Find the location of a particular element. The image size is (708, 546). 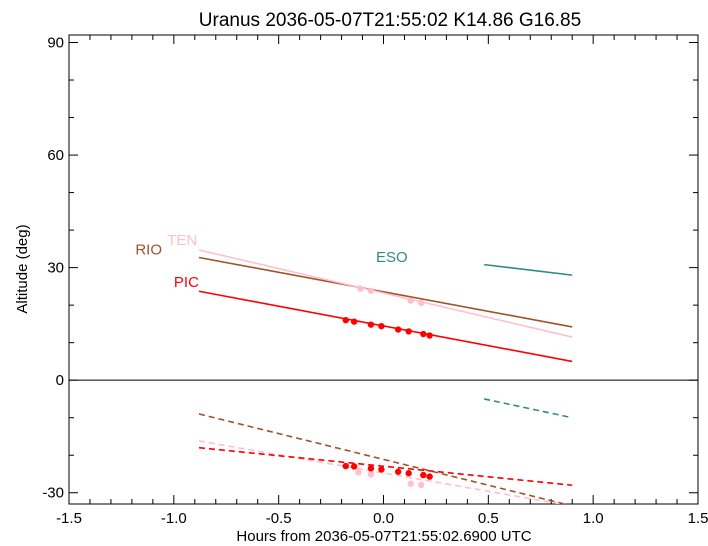

y-axis-label: Altitude (deg) is located at coordinates (22, 268).